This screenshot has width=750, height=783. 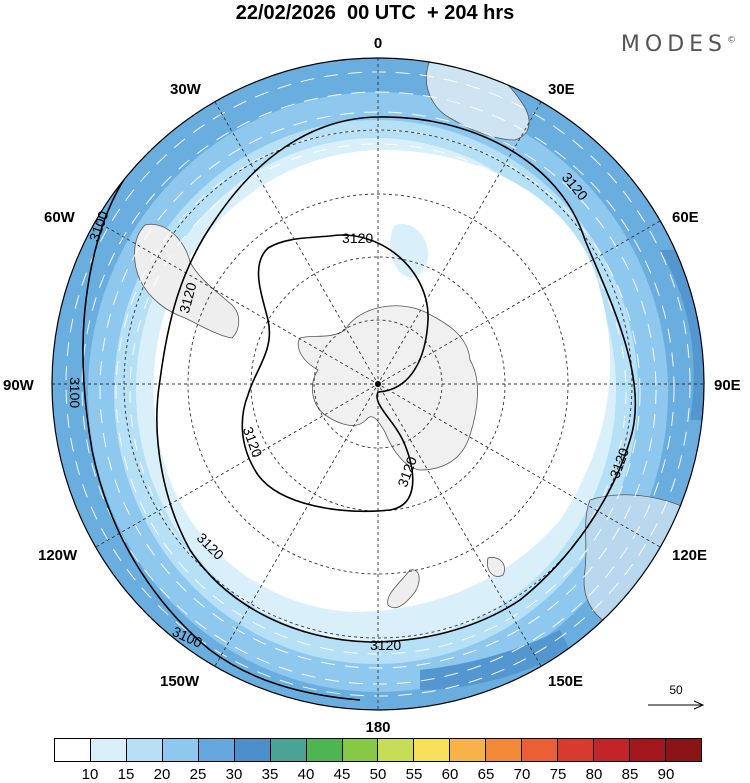 I want to click on colorbar-label: 20, so click(x=162, y=774).